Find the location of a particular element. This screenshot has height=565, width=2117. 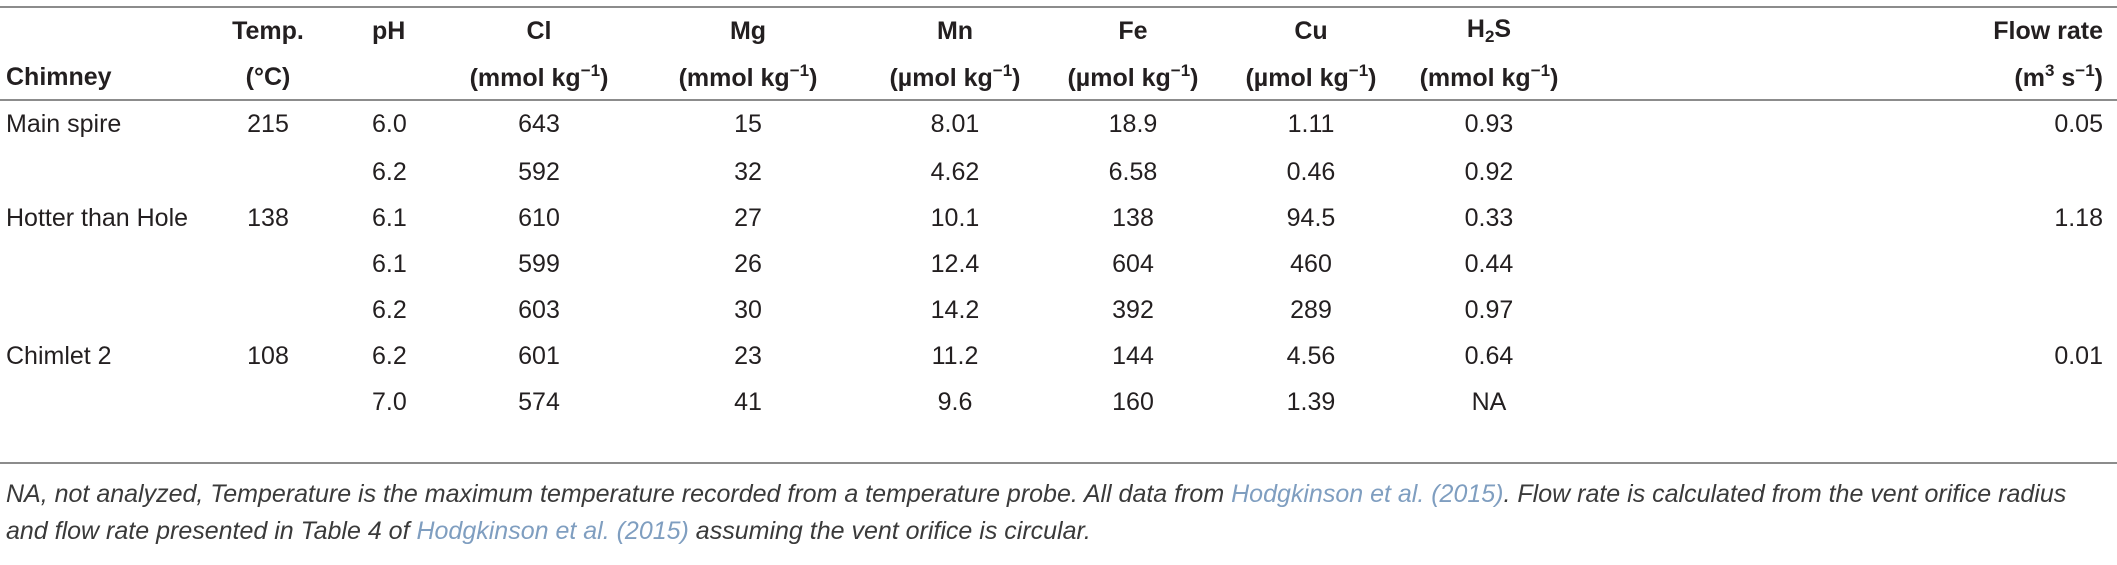

cell-mg: 41 is located at coordinates (748, 401).